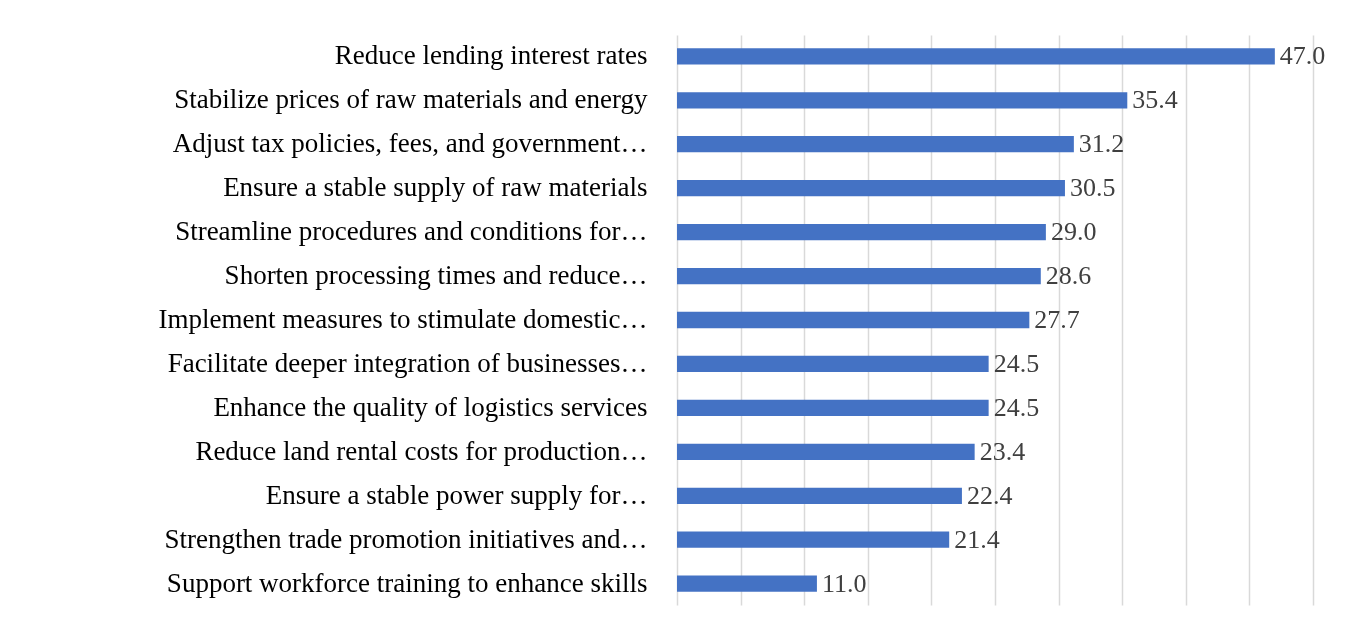 The height and width of the screenshot is (635, 1347). What do you see at coordinates (1155, 100) in the screenshot?
I see `data-label: 35.4` at bounding box center [1155, 100].